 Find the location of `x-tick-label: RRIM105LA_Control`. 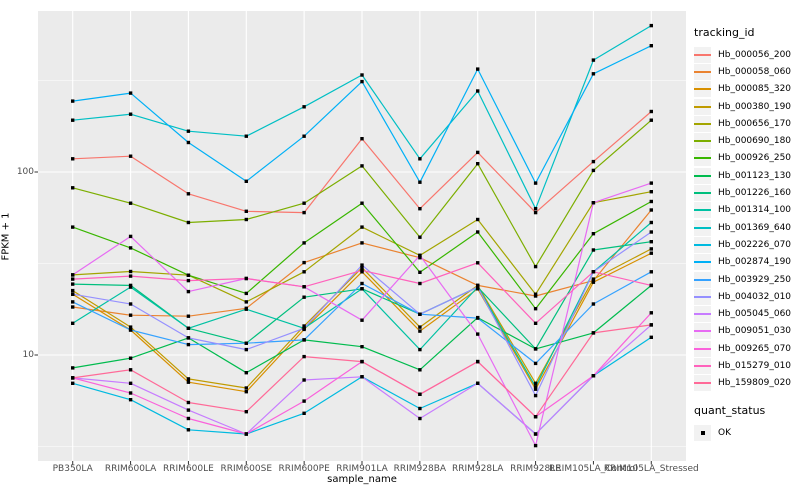

x-tick-label: RRIM105LA_Control is located at coordinates (593, 469).